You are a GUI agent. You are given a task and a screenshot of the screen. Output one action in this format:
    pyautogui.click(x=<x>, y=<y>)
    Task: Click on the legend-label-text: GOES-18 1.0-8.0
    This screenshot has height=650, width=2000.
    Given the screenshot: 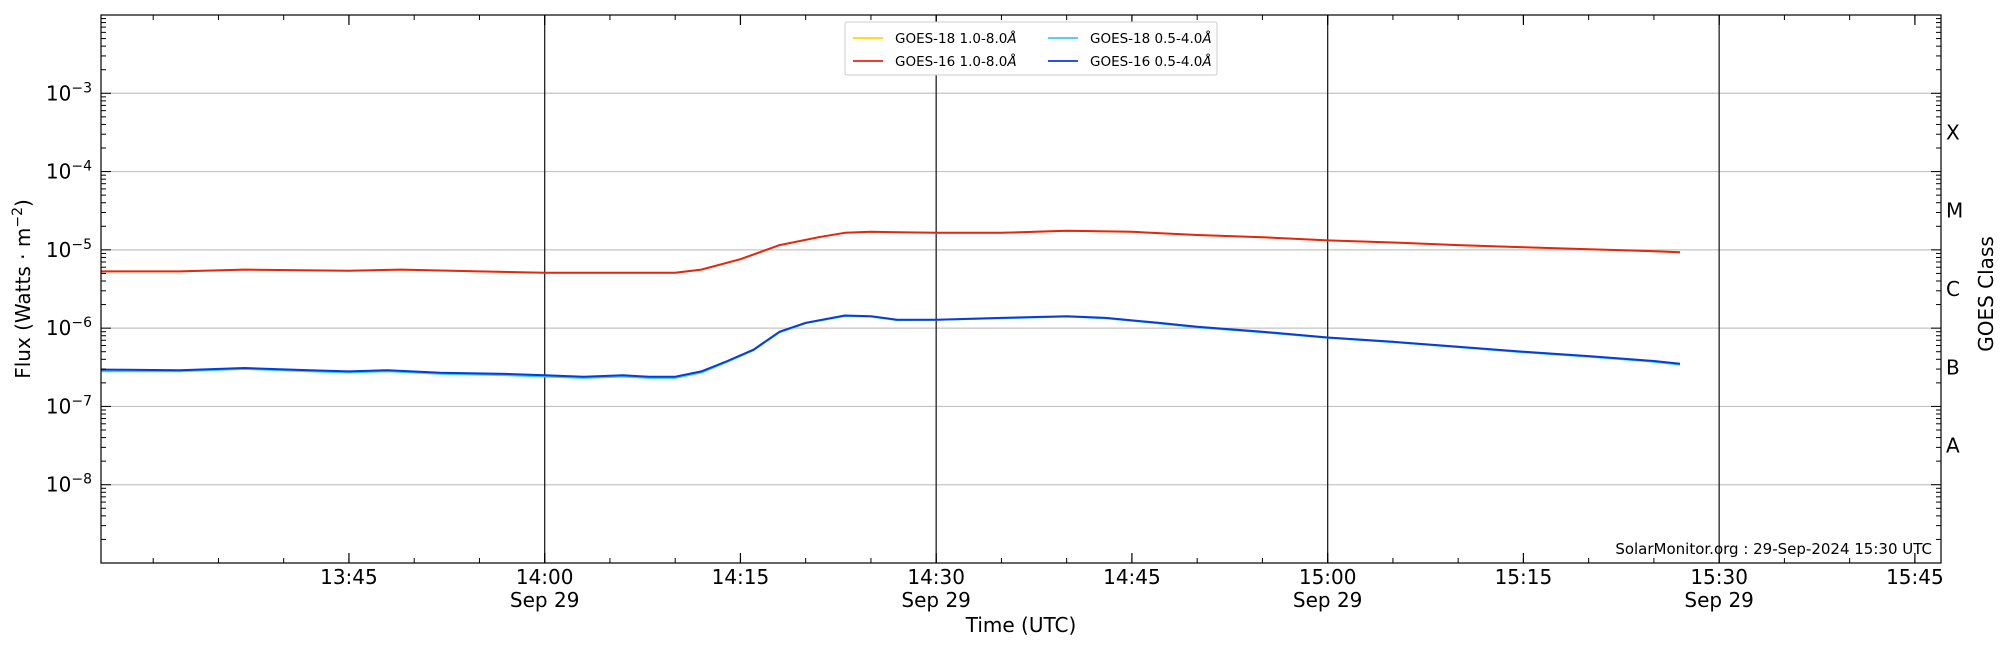 What is the action you would take?
    pyautogui.click(x=951, y=39)
    